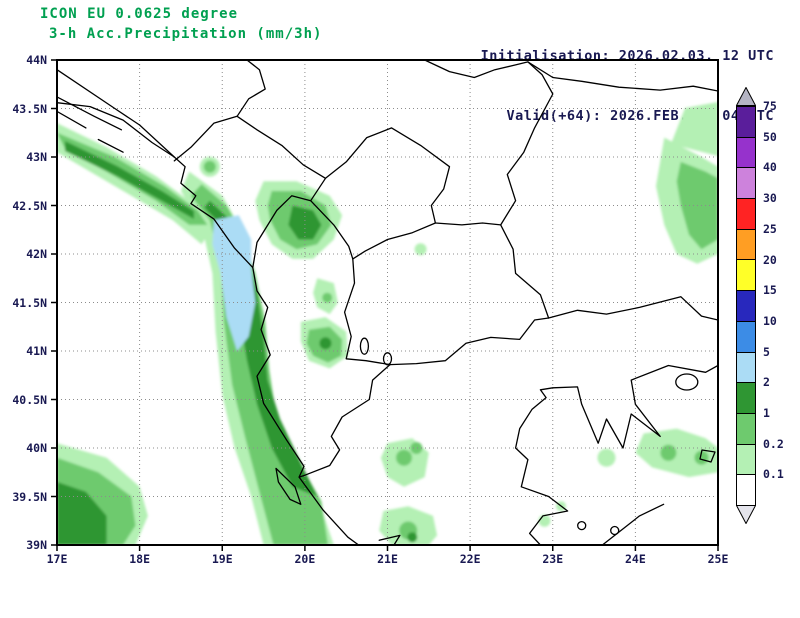  Describe the element at coordinates (140, 559) in the screenshot. I see `lon-tick-label: 18E` at that location.